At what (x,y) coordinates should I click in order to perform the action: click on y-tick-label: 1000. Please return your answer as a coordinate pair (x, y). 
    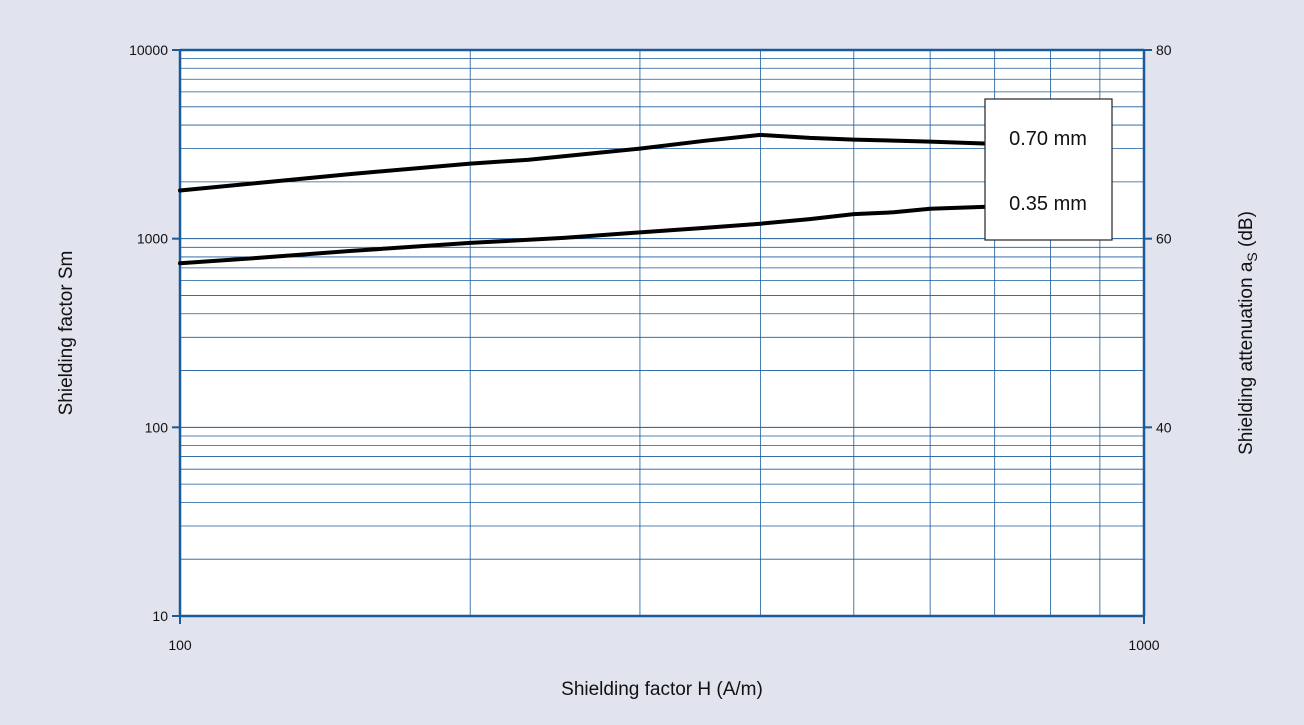
    Looking at the image, I should click on (152, 239).